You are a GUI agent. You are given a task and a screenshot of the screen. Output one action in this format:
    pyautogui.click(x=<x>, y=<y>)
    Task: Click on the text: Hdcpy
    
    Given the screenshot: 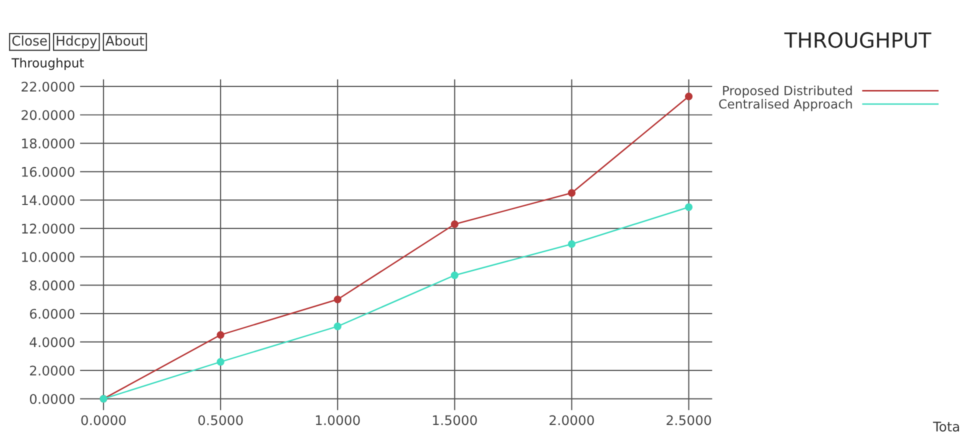 What is the action you would take?
    pyautogui.click(x=76, y=42)
    